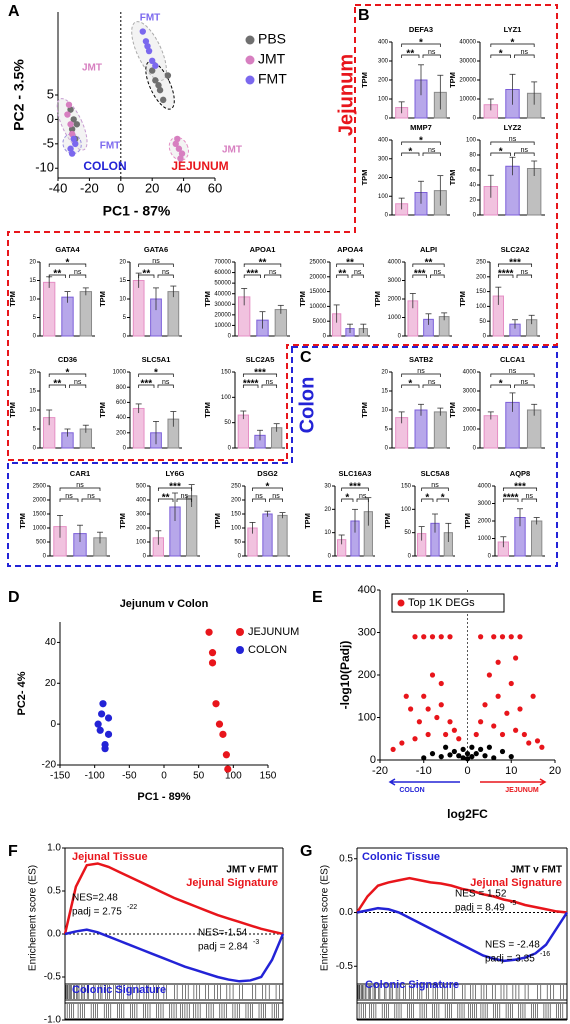  Describe the element at coordinates (317, 263) in the screenshot. I see `y-tick-label: 25000` at that location.